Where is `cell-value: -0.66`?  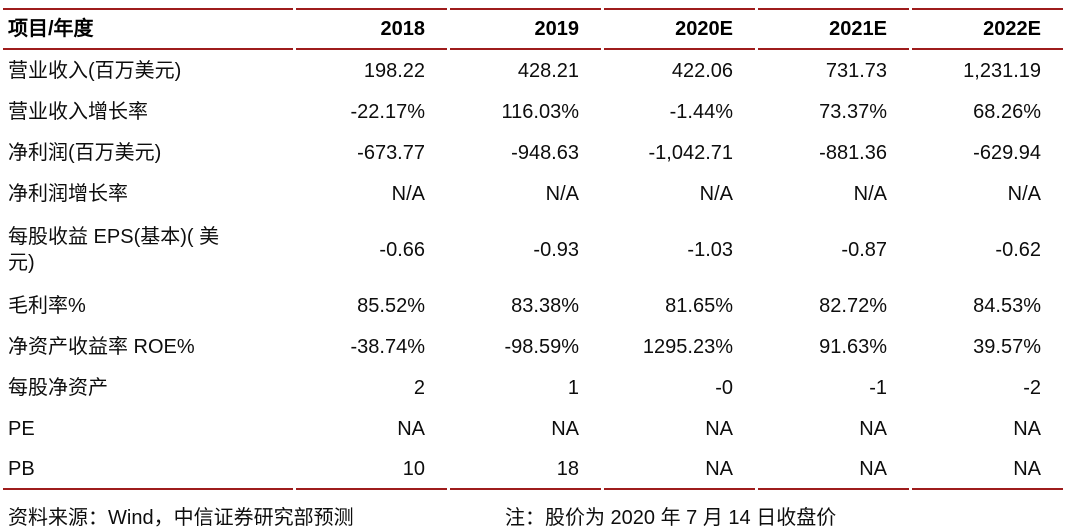
cell-value: -0.66 is located at coordinates (402, 249).